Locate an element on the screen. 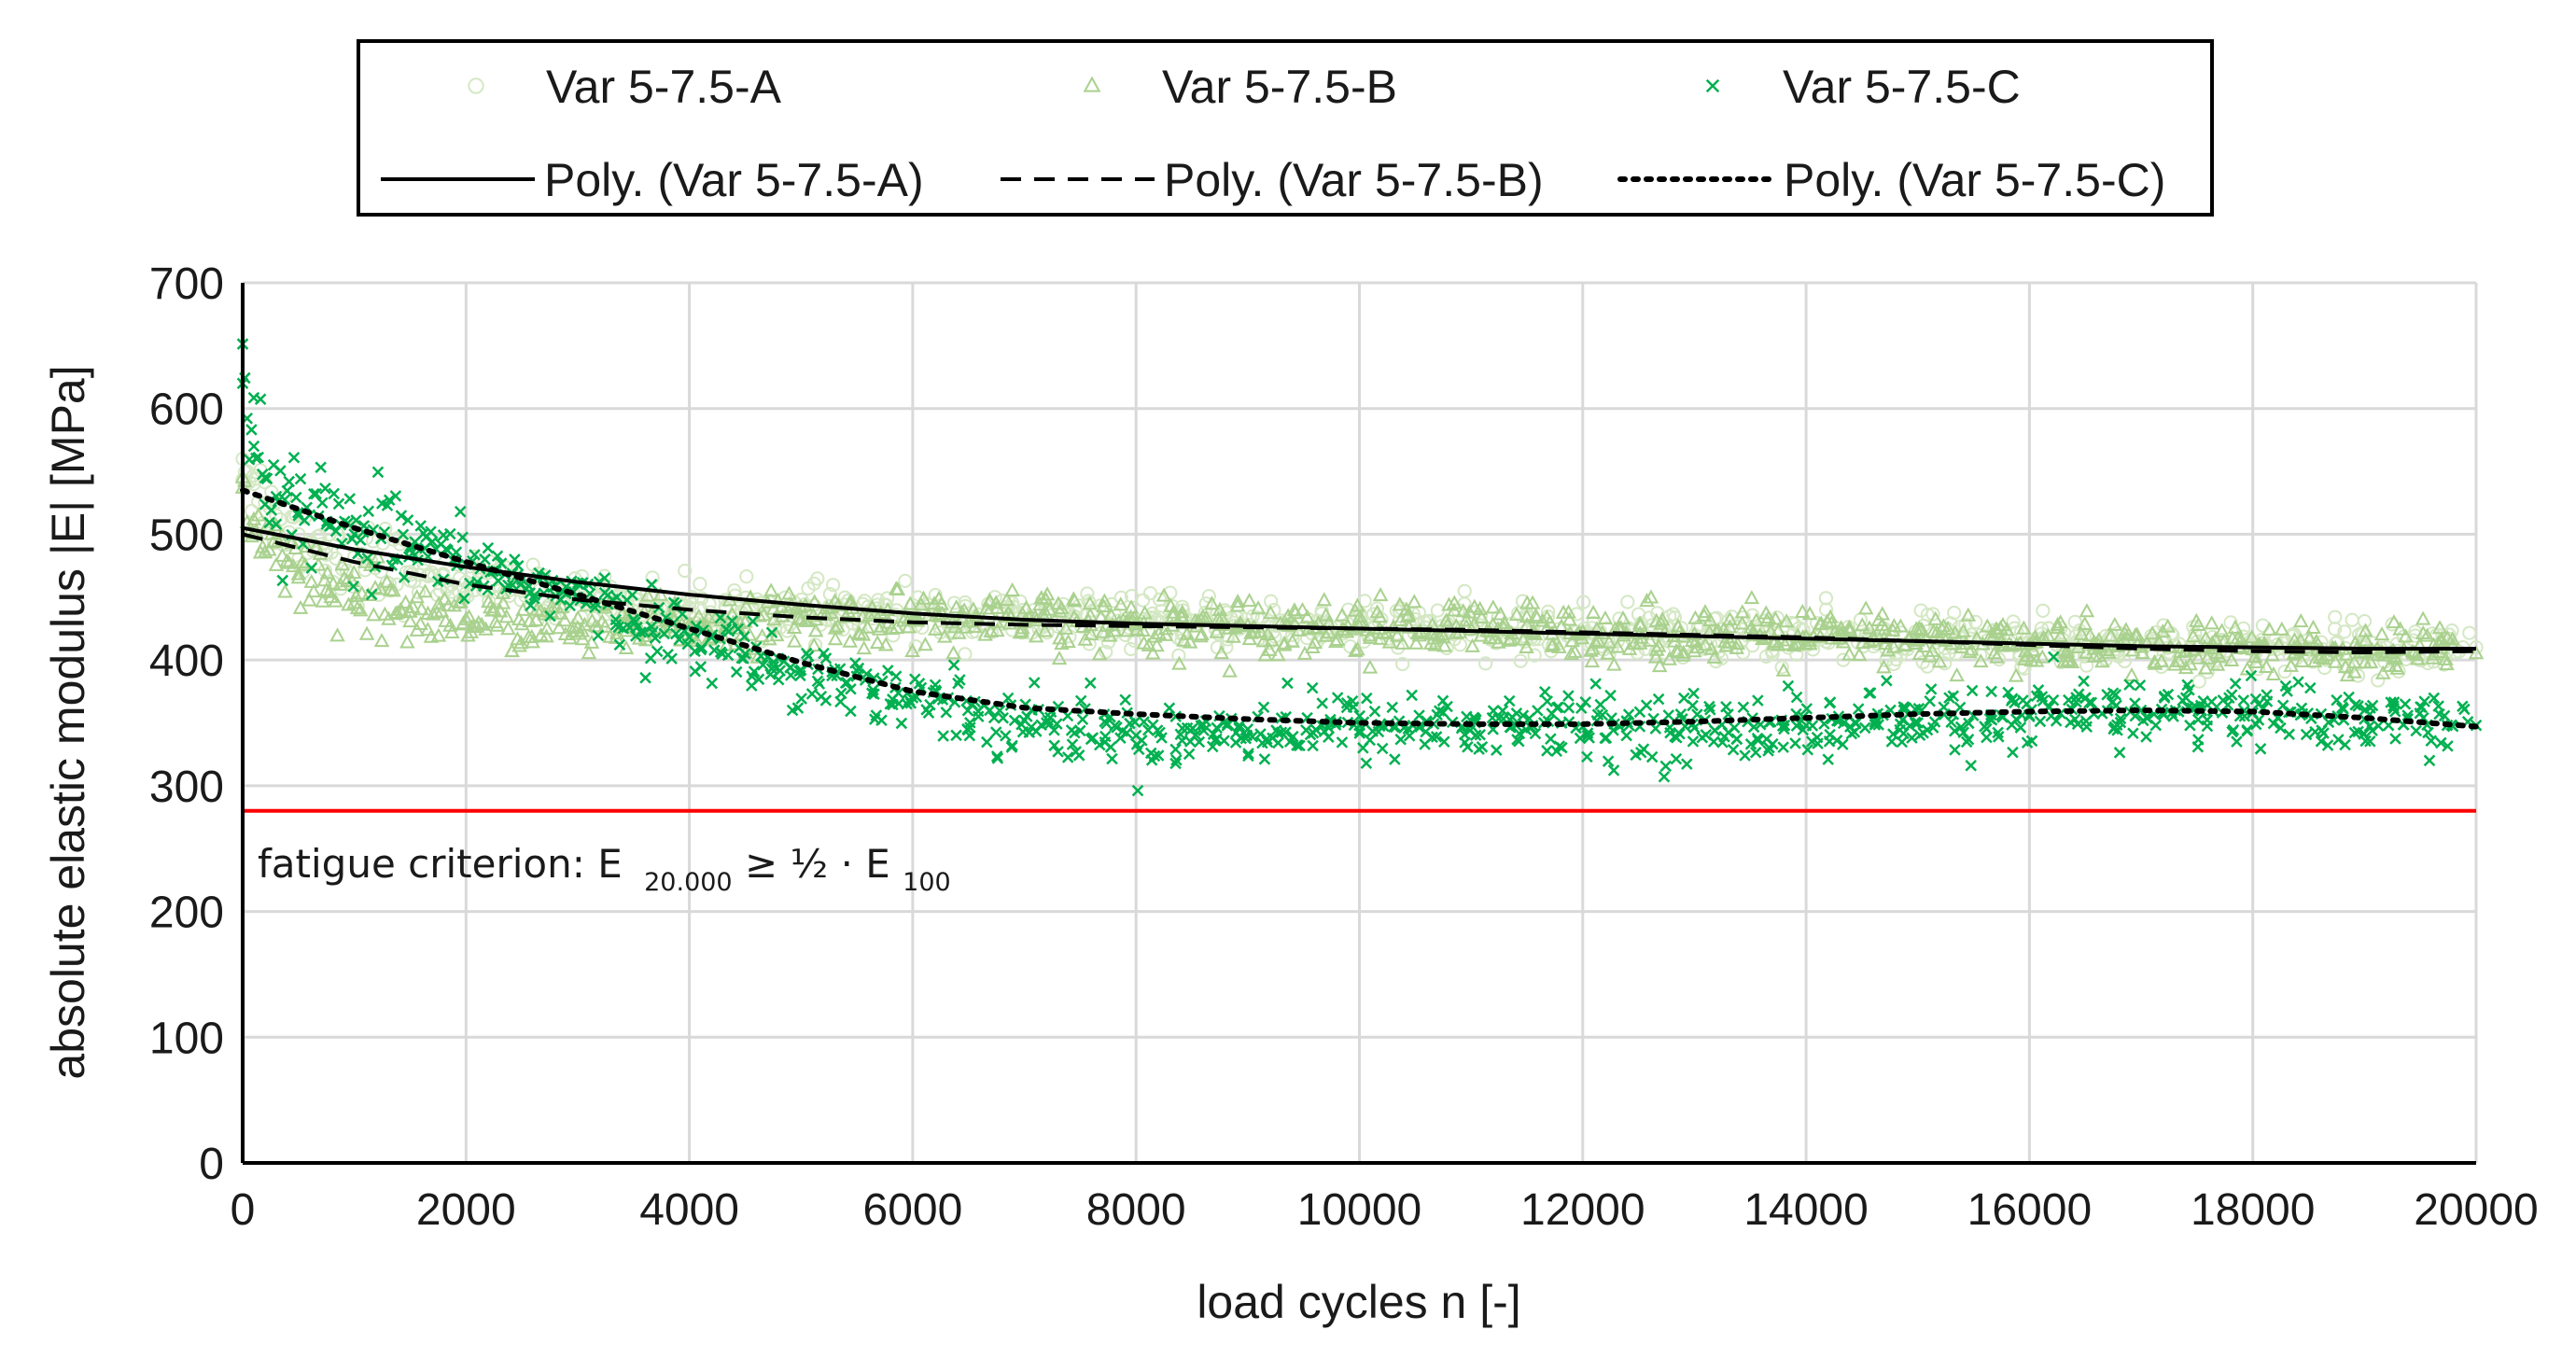 Image resolution: width=2576 pixels, height=1358 pixels. x-tick-label: 18000 is located at coordinates (2253, 1210).